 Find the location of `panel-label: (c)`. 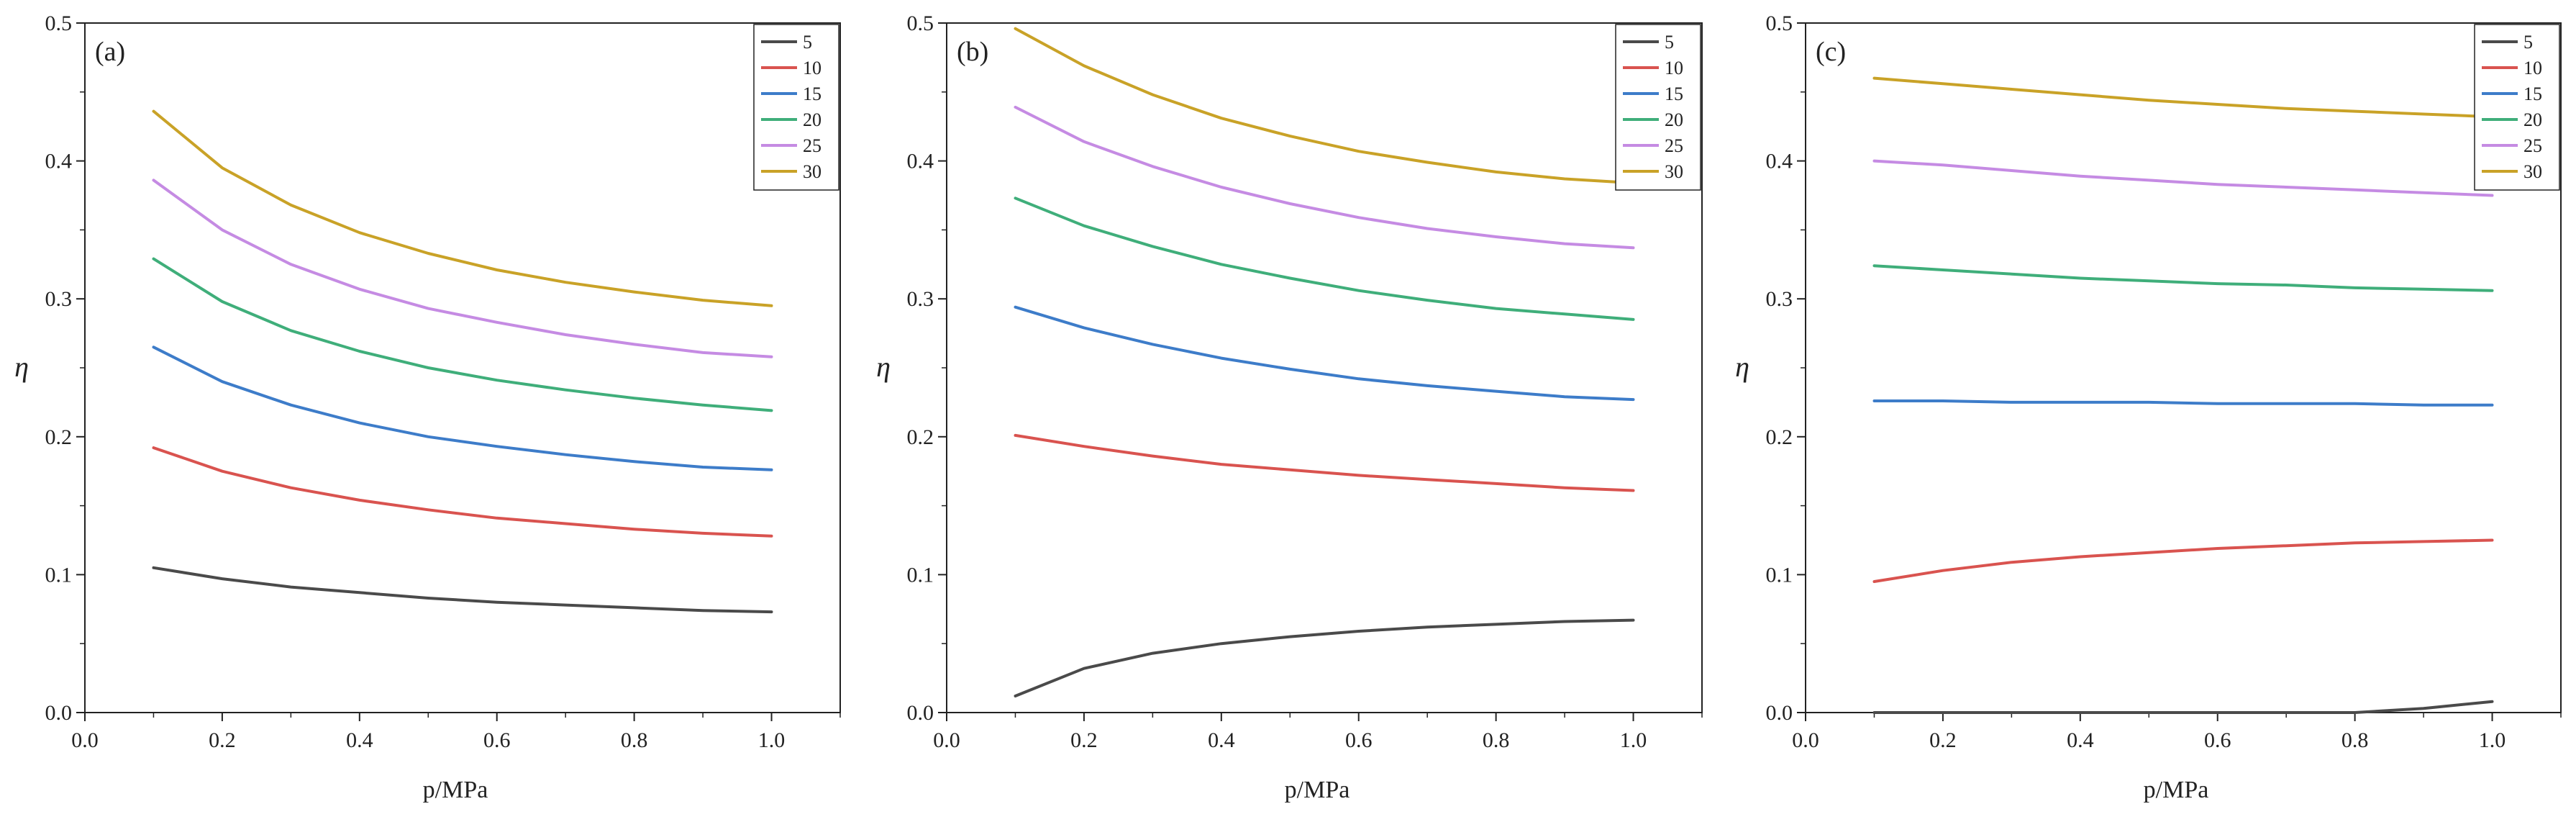

panel-label: (c) is located at coordinates (1831, 52).